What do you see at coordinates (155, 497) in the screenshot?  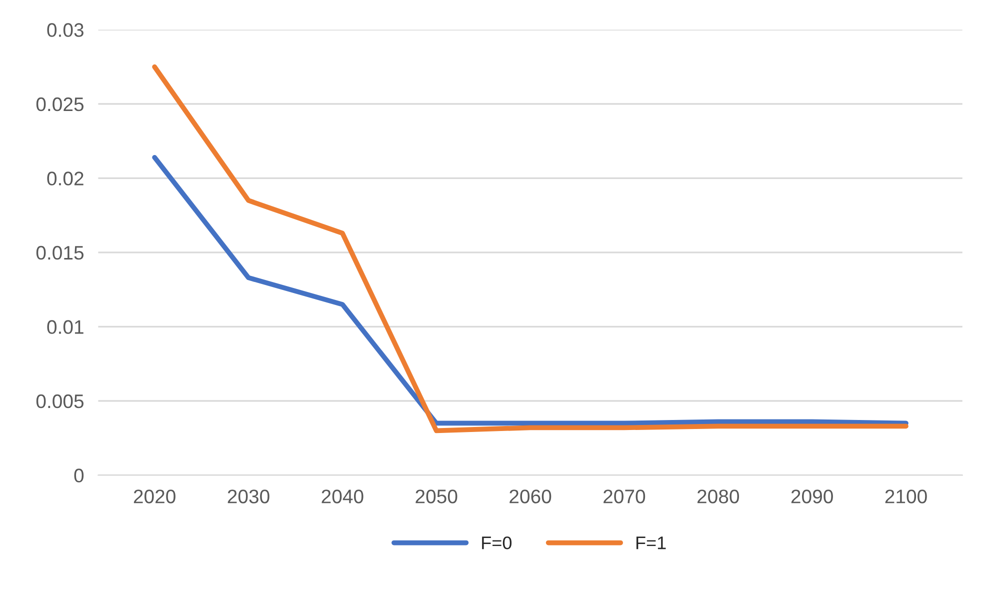 I see `x-tick-label: 2020` at bounding box center [155, 497].